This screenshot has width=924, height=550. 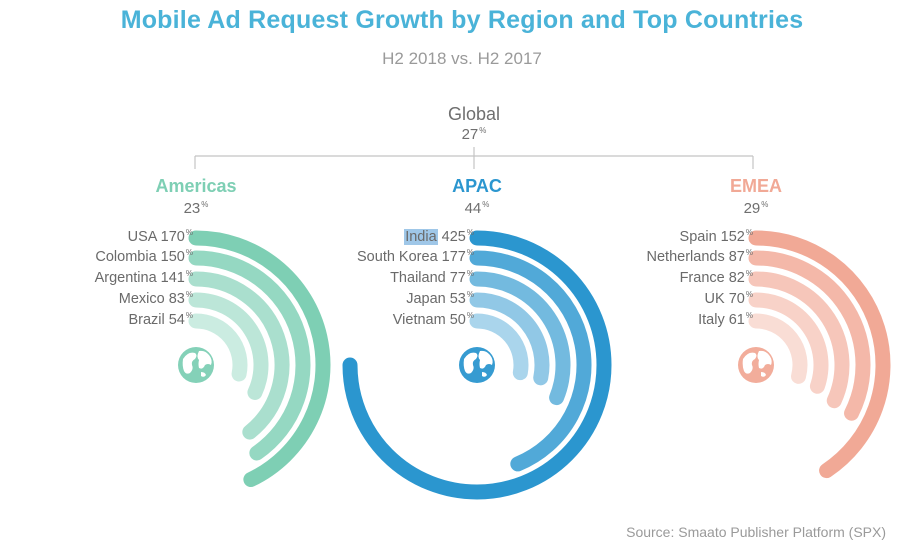 I want to click on country-value: 83, so click(x=176, y=298).